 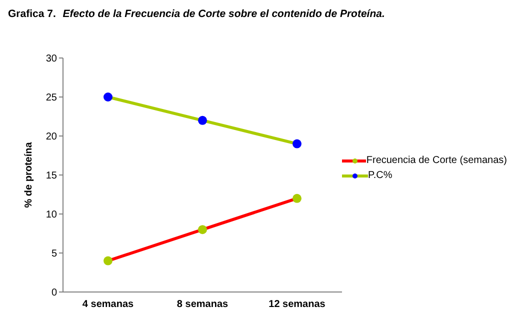 I want to click on chart-title: Grafica 7. Efecto de la Frecuencia de Corte sobre el contenido de Proteína., so click(x=197, y=15).